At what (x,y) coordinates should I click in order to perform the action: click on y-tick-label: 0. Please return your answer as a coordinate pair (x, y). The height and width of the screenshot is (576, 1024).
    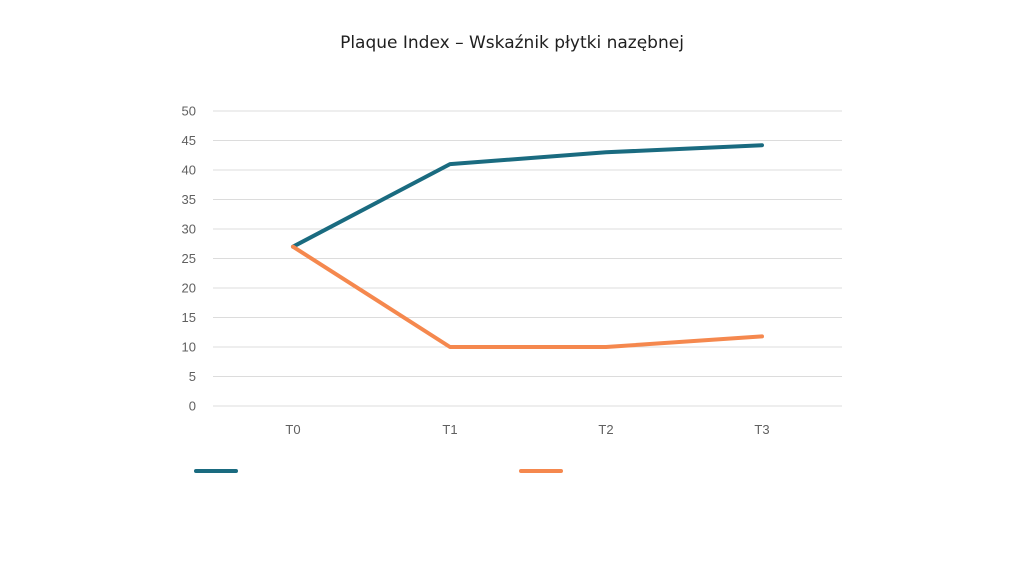
    Looking at the image, I should click on (192, 406).